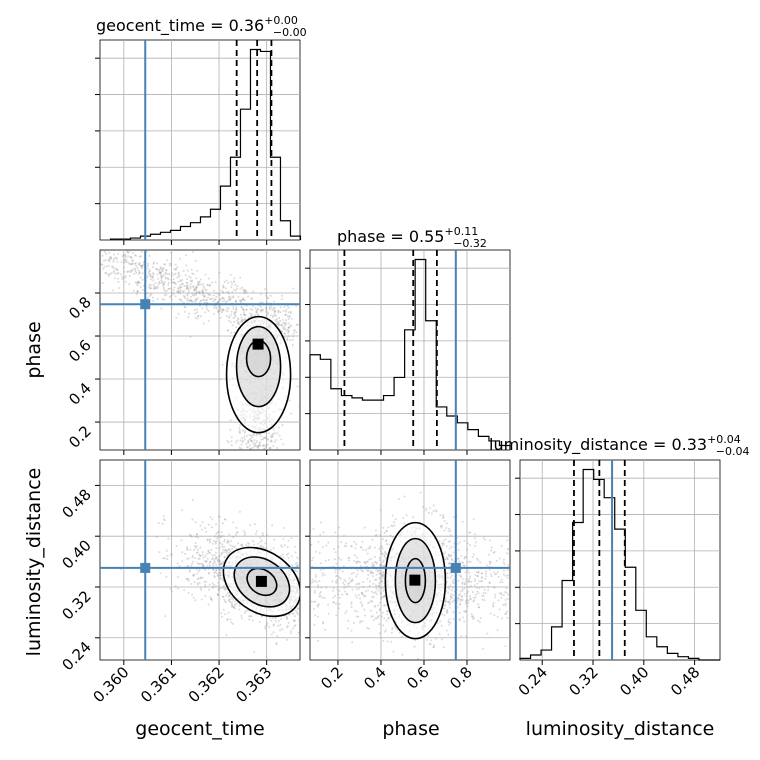  Describe the element at coordinates (415, 580) in the screenshot. I see `density-peak` at that location.